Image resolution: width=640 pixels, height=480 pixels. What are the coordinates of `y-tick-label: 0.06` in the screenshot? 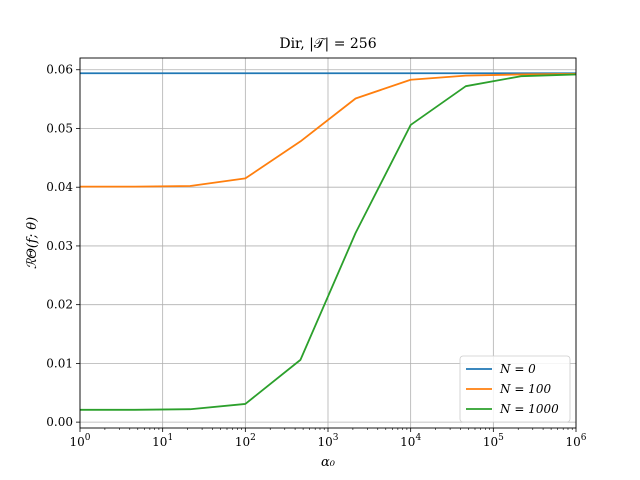 It's located at (59, 70).